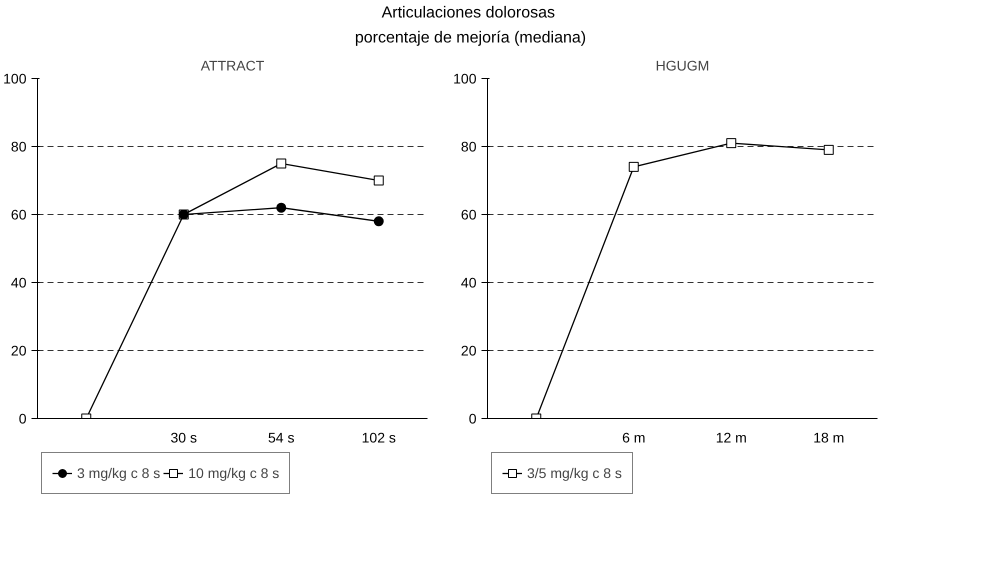 This screenshot has height=570, width=983. Describe the element at coordinates (232, 66) in the screenshot. I see `chart-title: ATTRACT` at that location.